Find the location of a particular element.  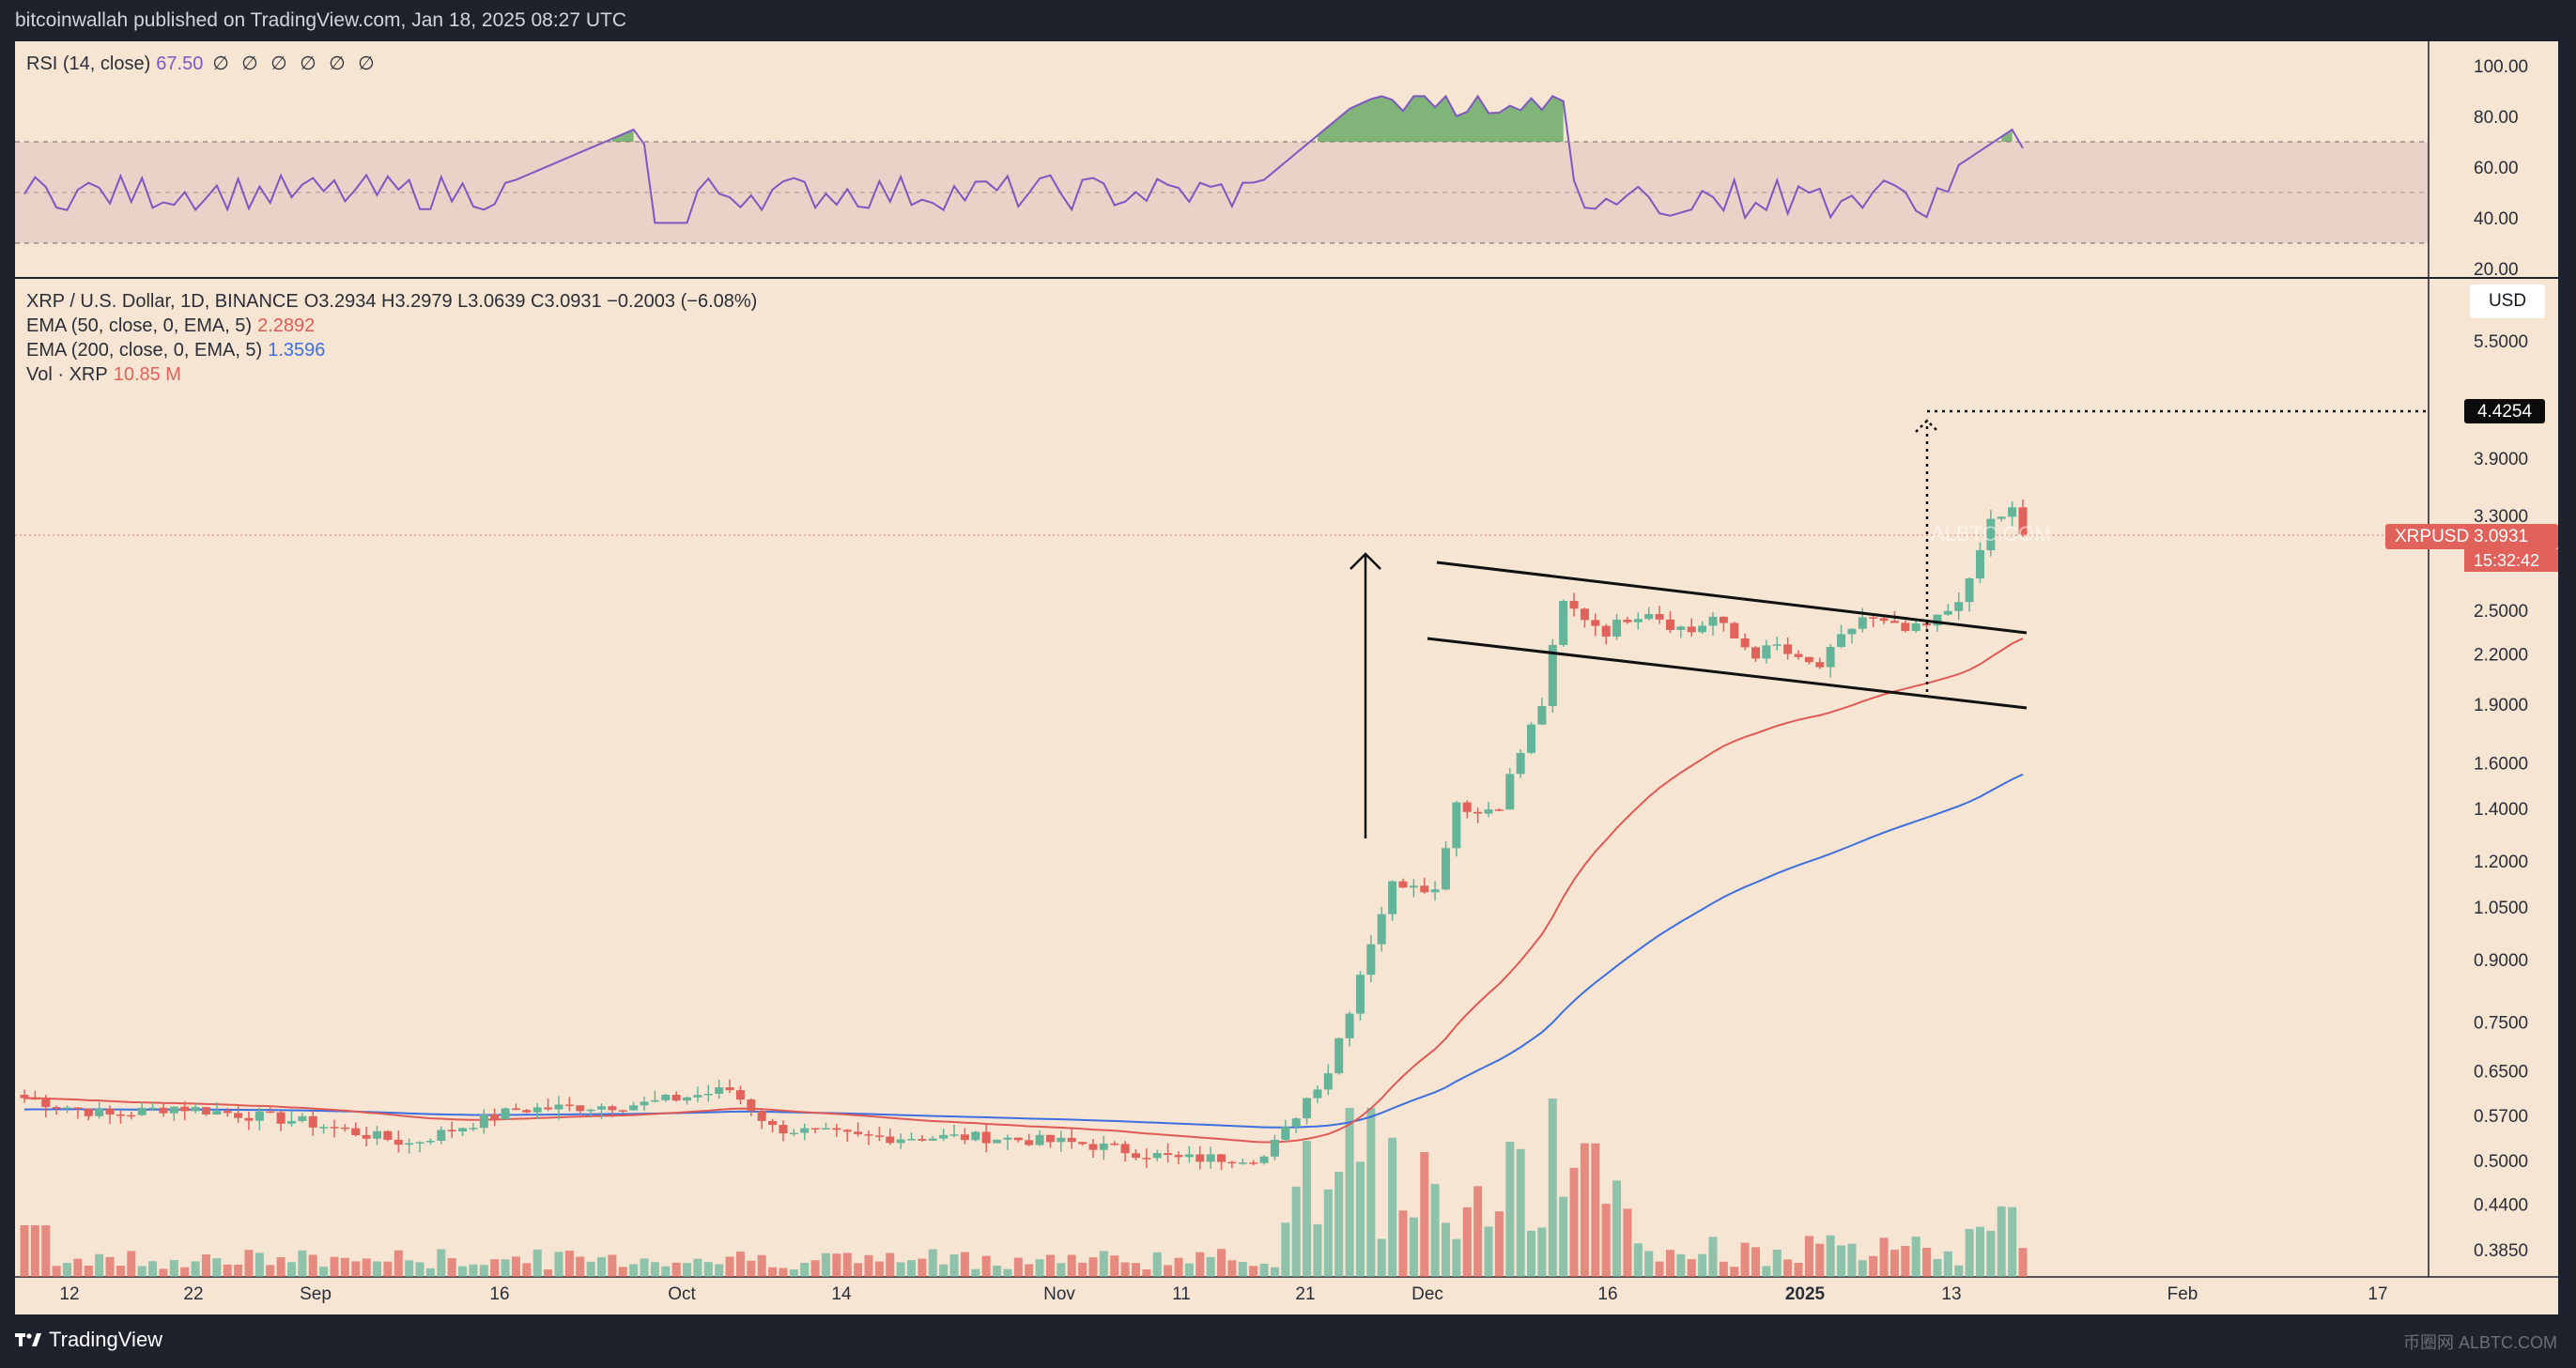

tradingview-brand: TradingView is located at coordinates (88, 1340).